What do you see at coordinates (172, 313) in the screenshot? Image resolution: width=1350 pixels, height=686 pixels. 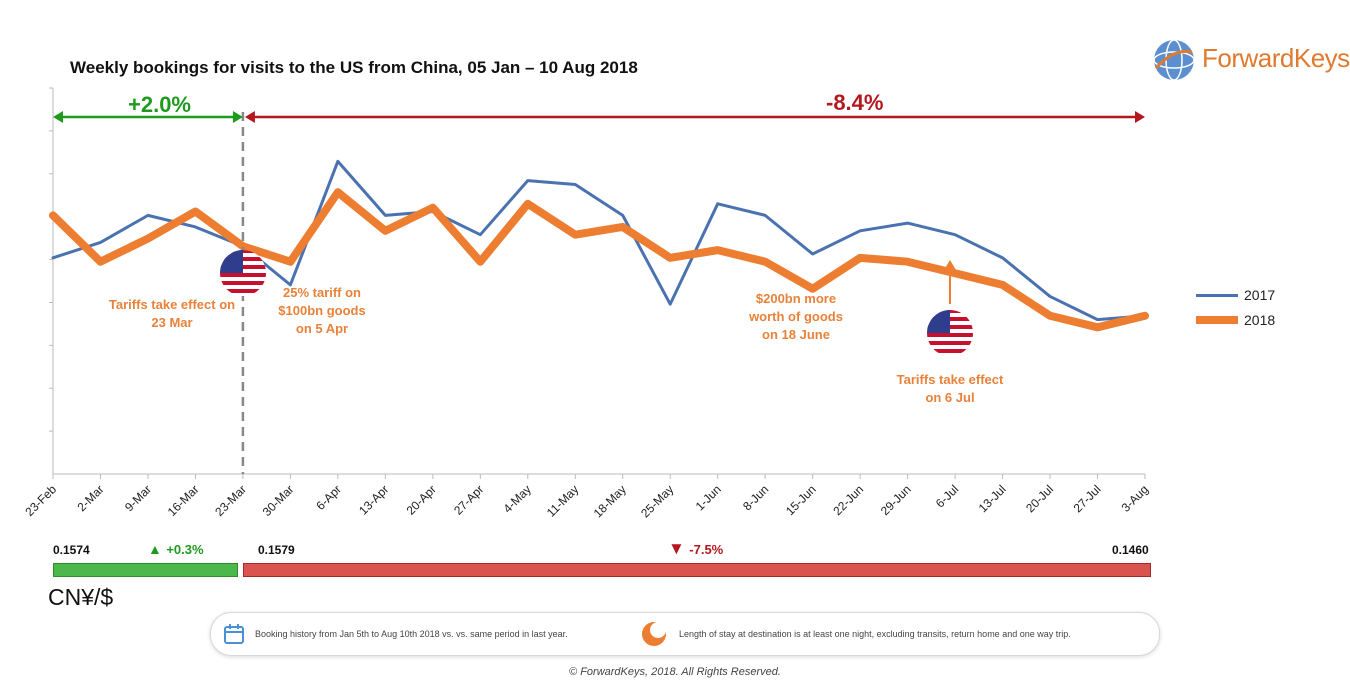 I see `annotation-tariff-mar: Tariffs take effect on 23 Mar` at bounding box center [172, 313].